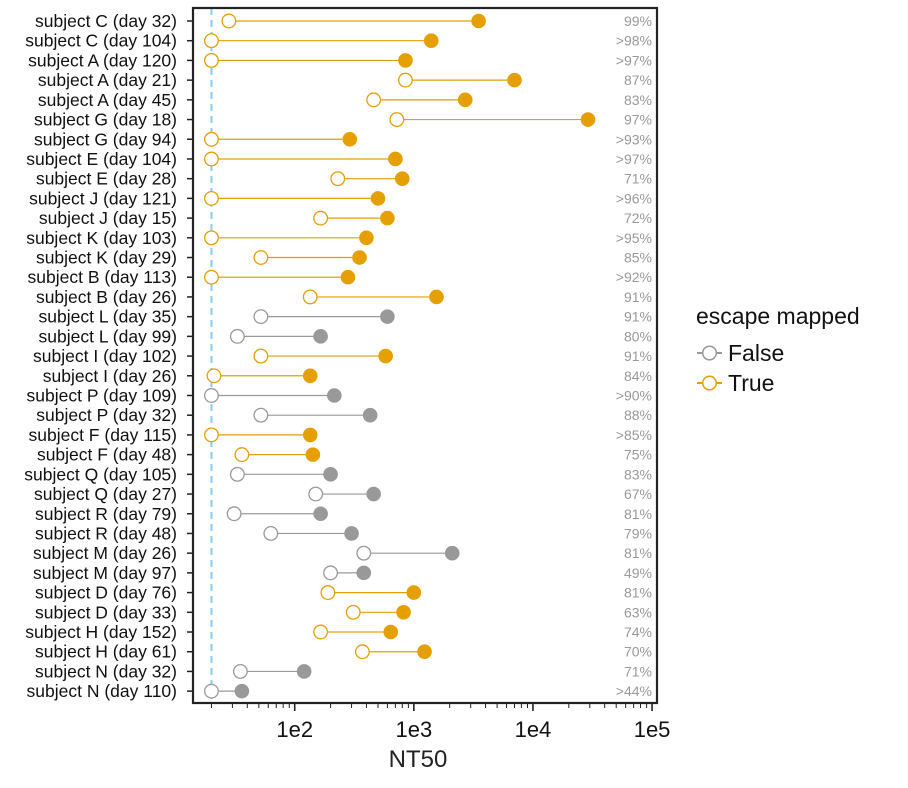  I want to click on legend-entry-label: True, so click(751, 383).